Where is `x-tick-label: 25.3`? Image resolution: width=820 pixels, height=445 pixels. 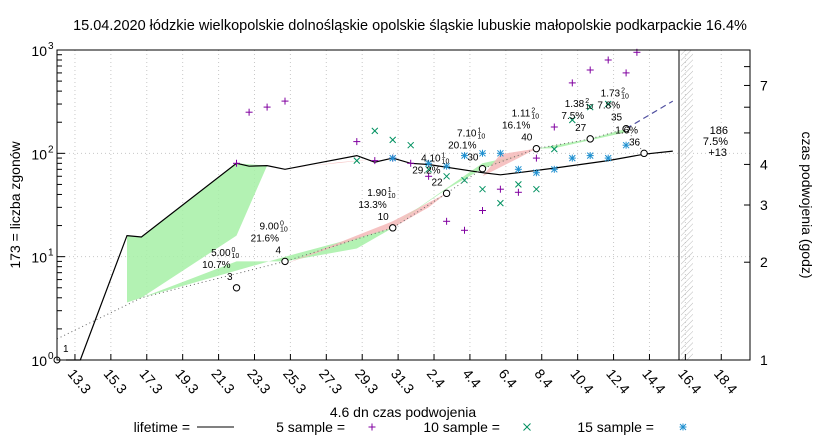
x-tick-label: 25.3 is located at coordinates (295, 381).